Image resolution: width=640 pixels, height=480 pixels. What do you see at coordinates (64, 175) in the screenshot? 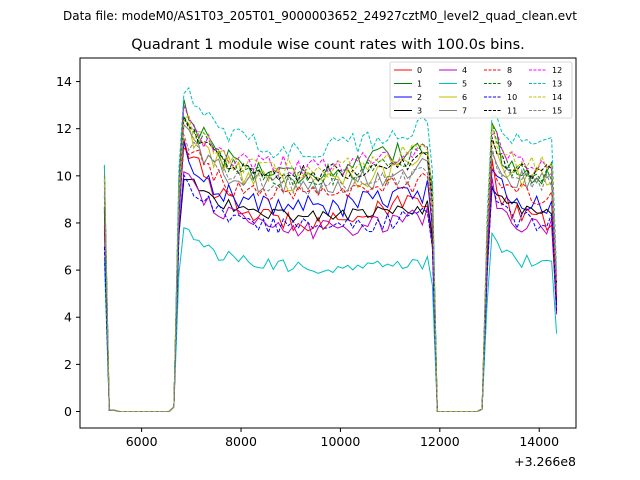
I see `y-tick-label: 10` at bounding box center [64, 175].